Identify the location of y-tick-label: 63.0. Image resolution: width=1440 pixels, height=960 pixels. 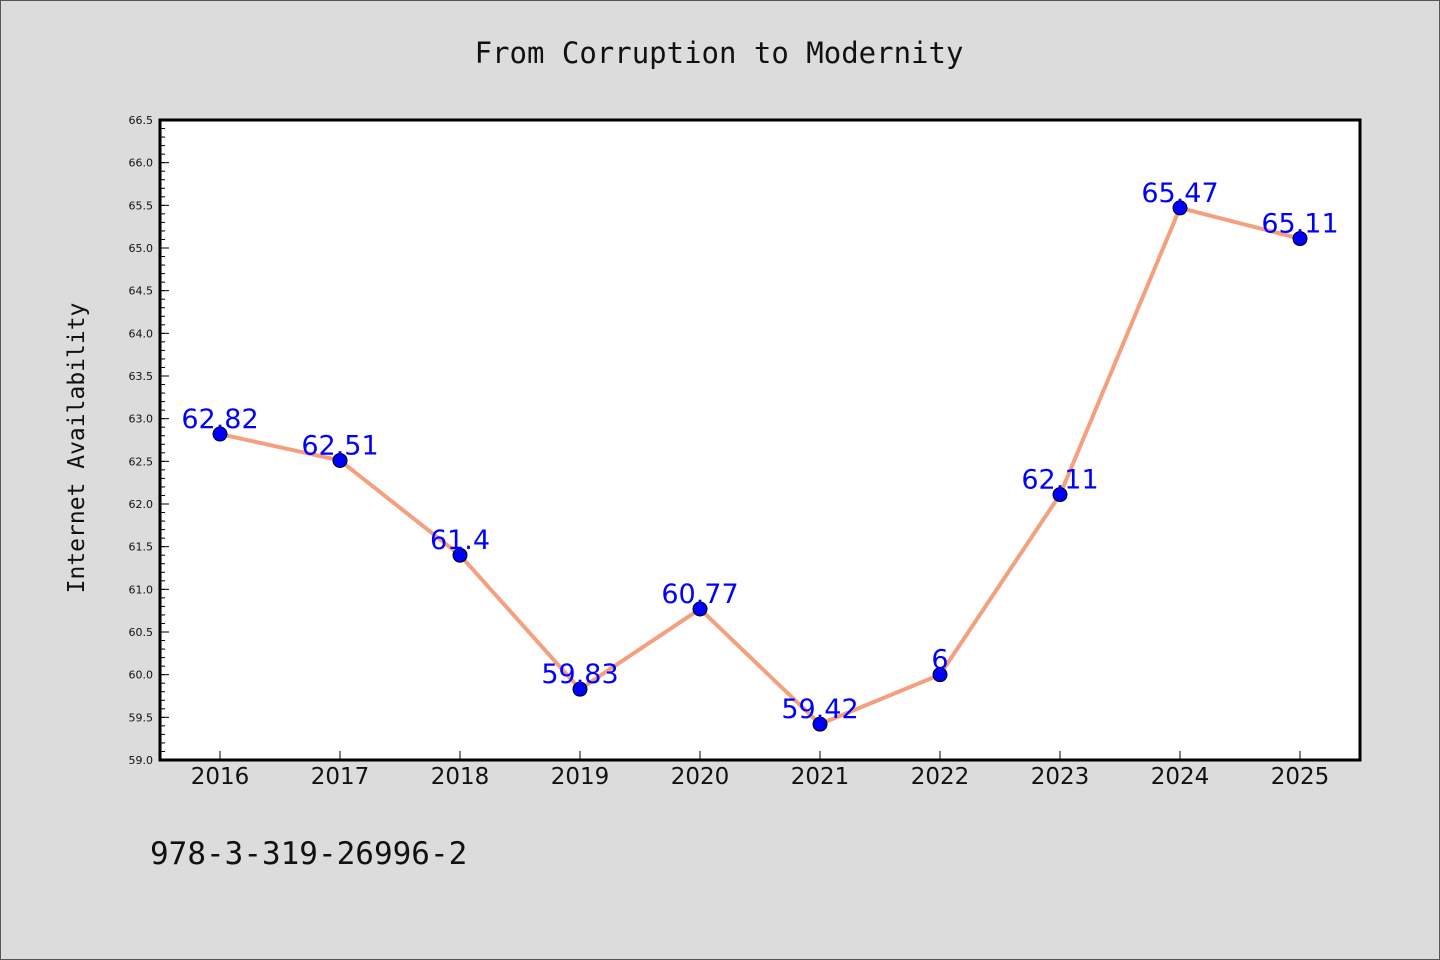
(141, 419).